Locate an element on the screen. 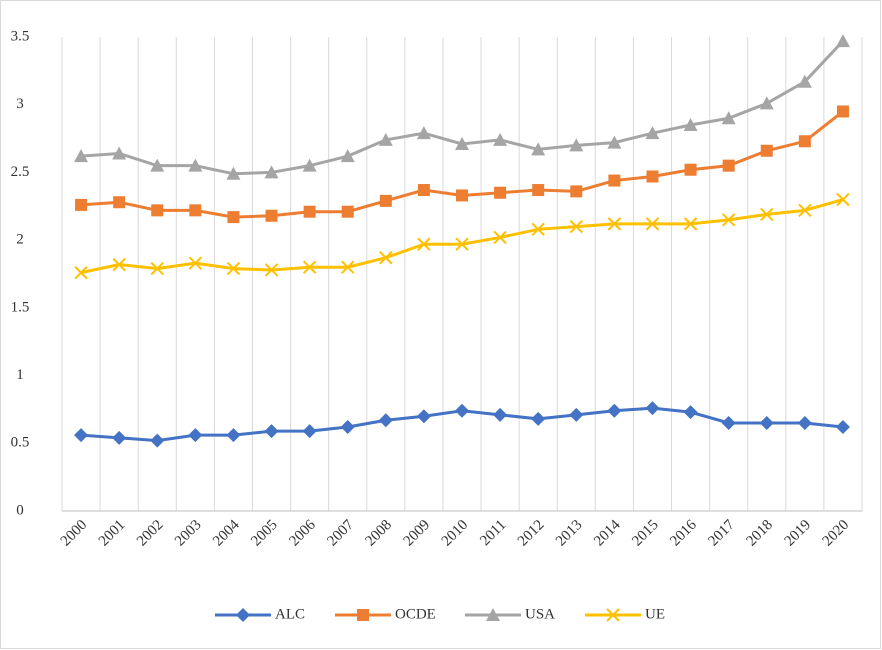  y-tick-label: 0 is located at coordinates (20, 510).